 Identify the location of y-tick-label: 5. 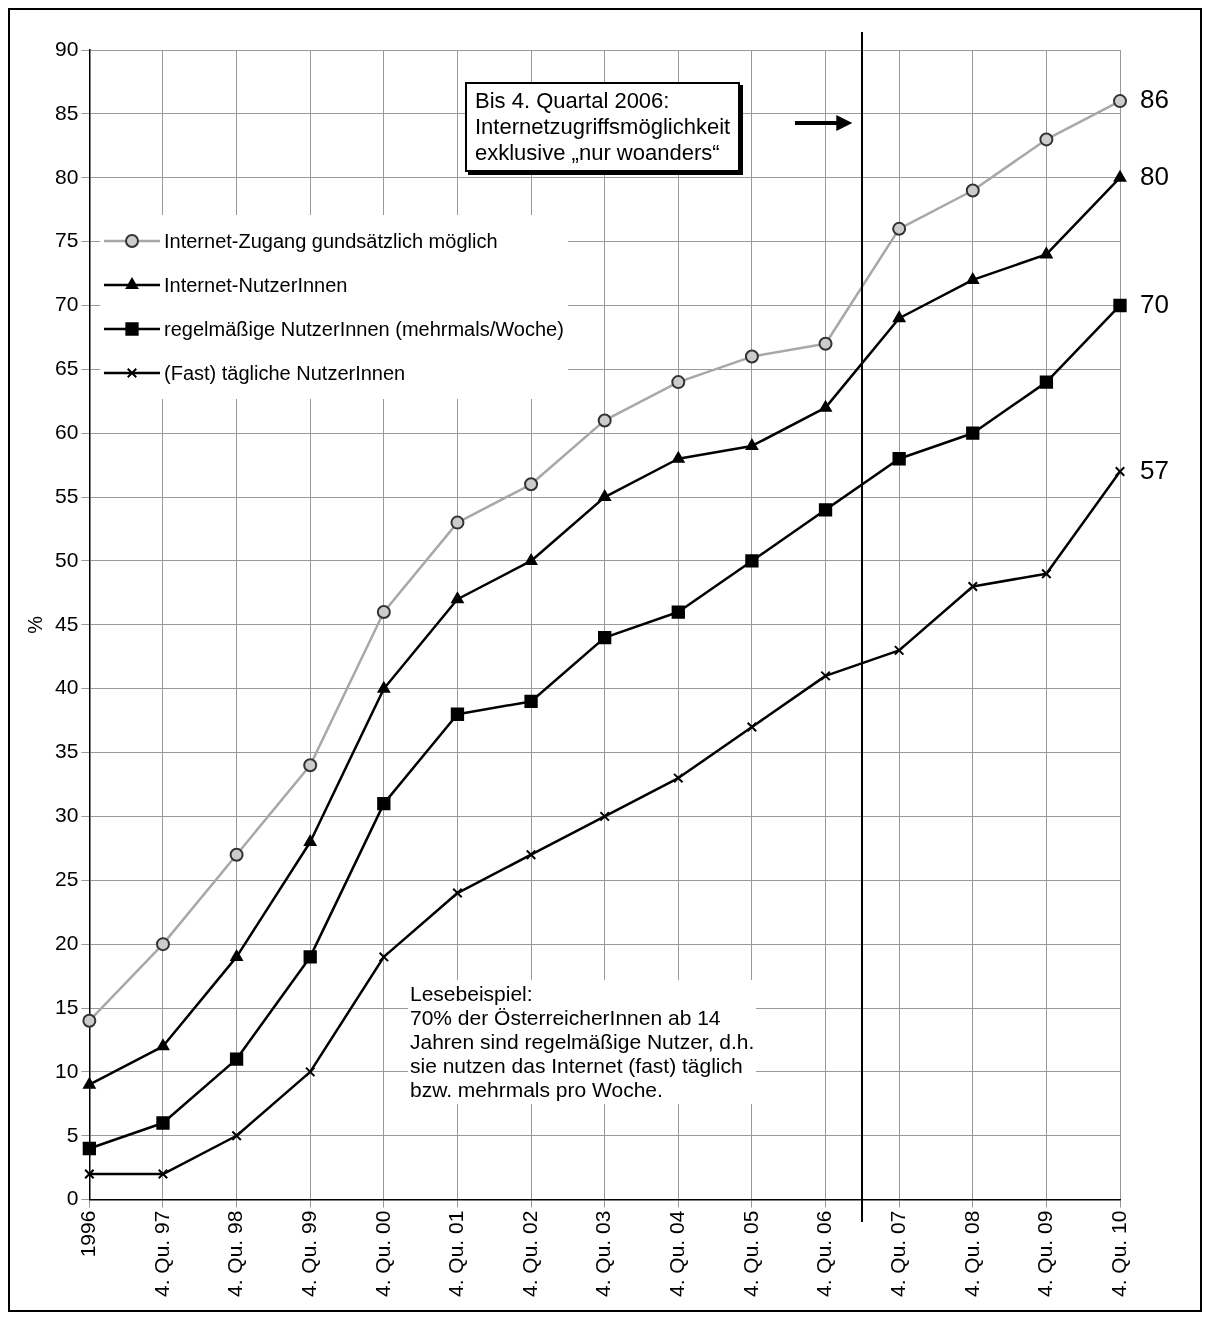
(72, 1134).